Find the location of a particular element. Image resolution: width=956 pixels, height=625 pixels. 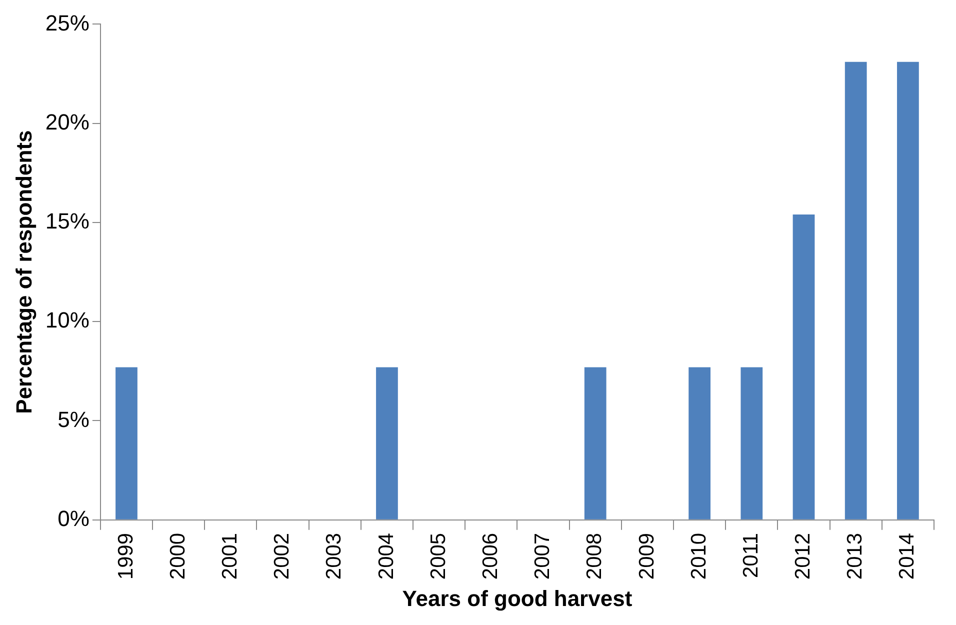

x-tick-label: 2012 is located at coordinates (803, 556).